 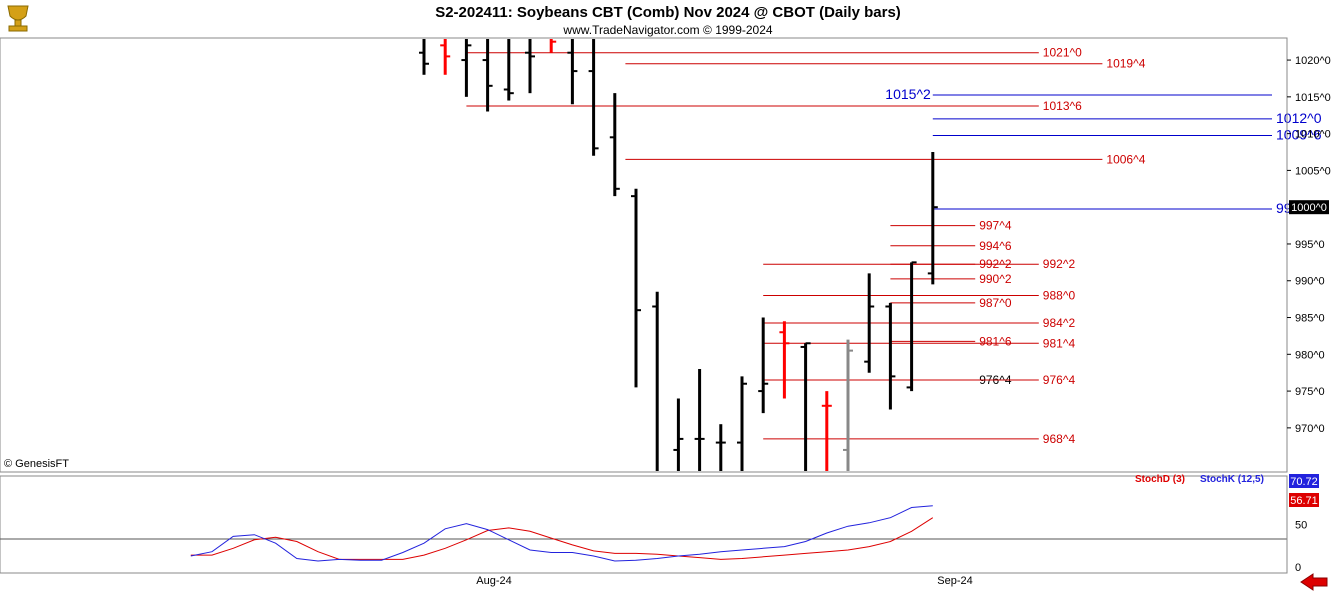 I want to click on price-tick-label: 975^0, so click(x=1310, y=392).